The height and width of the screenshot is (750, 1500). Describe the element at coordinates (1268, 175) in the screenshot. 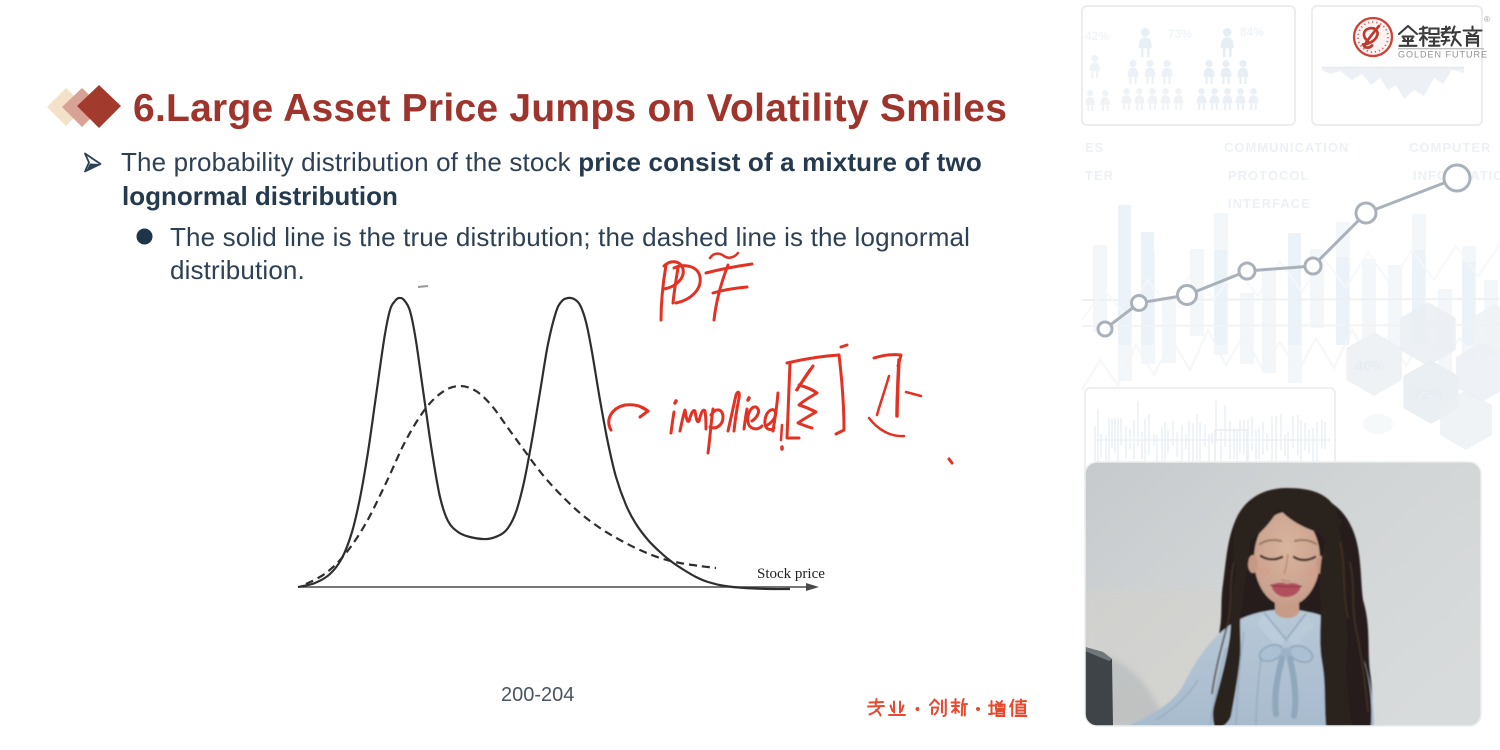

I see `svg-text: PROTOCOL` at that location.